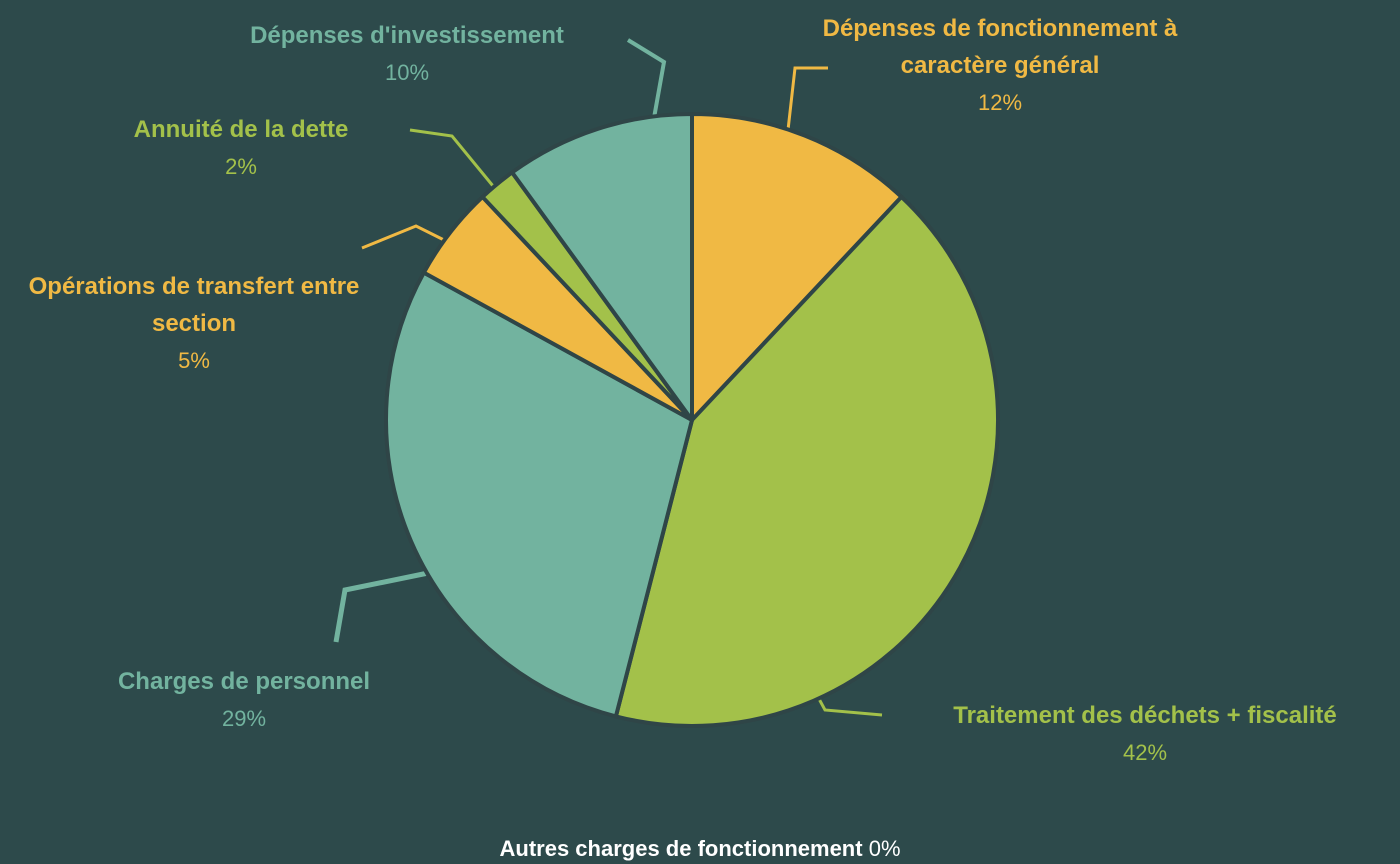 This screenshot has height=864, width=1400. What do you see at coordinates (1000, 102) in the screenshot?
I see `slice-value: 12%` at bounding box center [1000, 102].